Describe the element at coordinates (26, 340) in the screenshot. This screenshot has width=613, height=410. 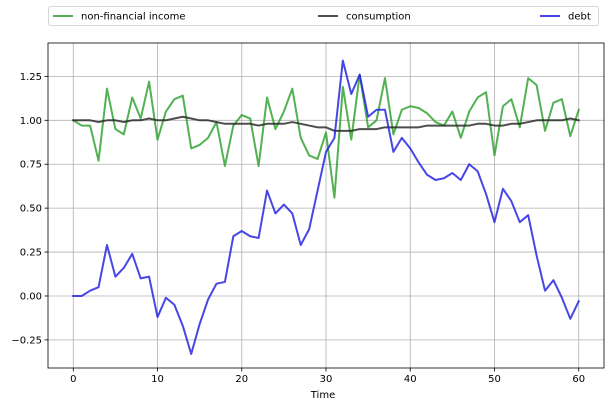
I see `y-tick-label: −0.25` at that location.